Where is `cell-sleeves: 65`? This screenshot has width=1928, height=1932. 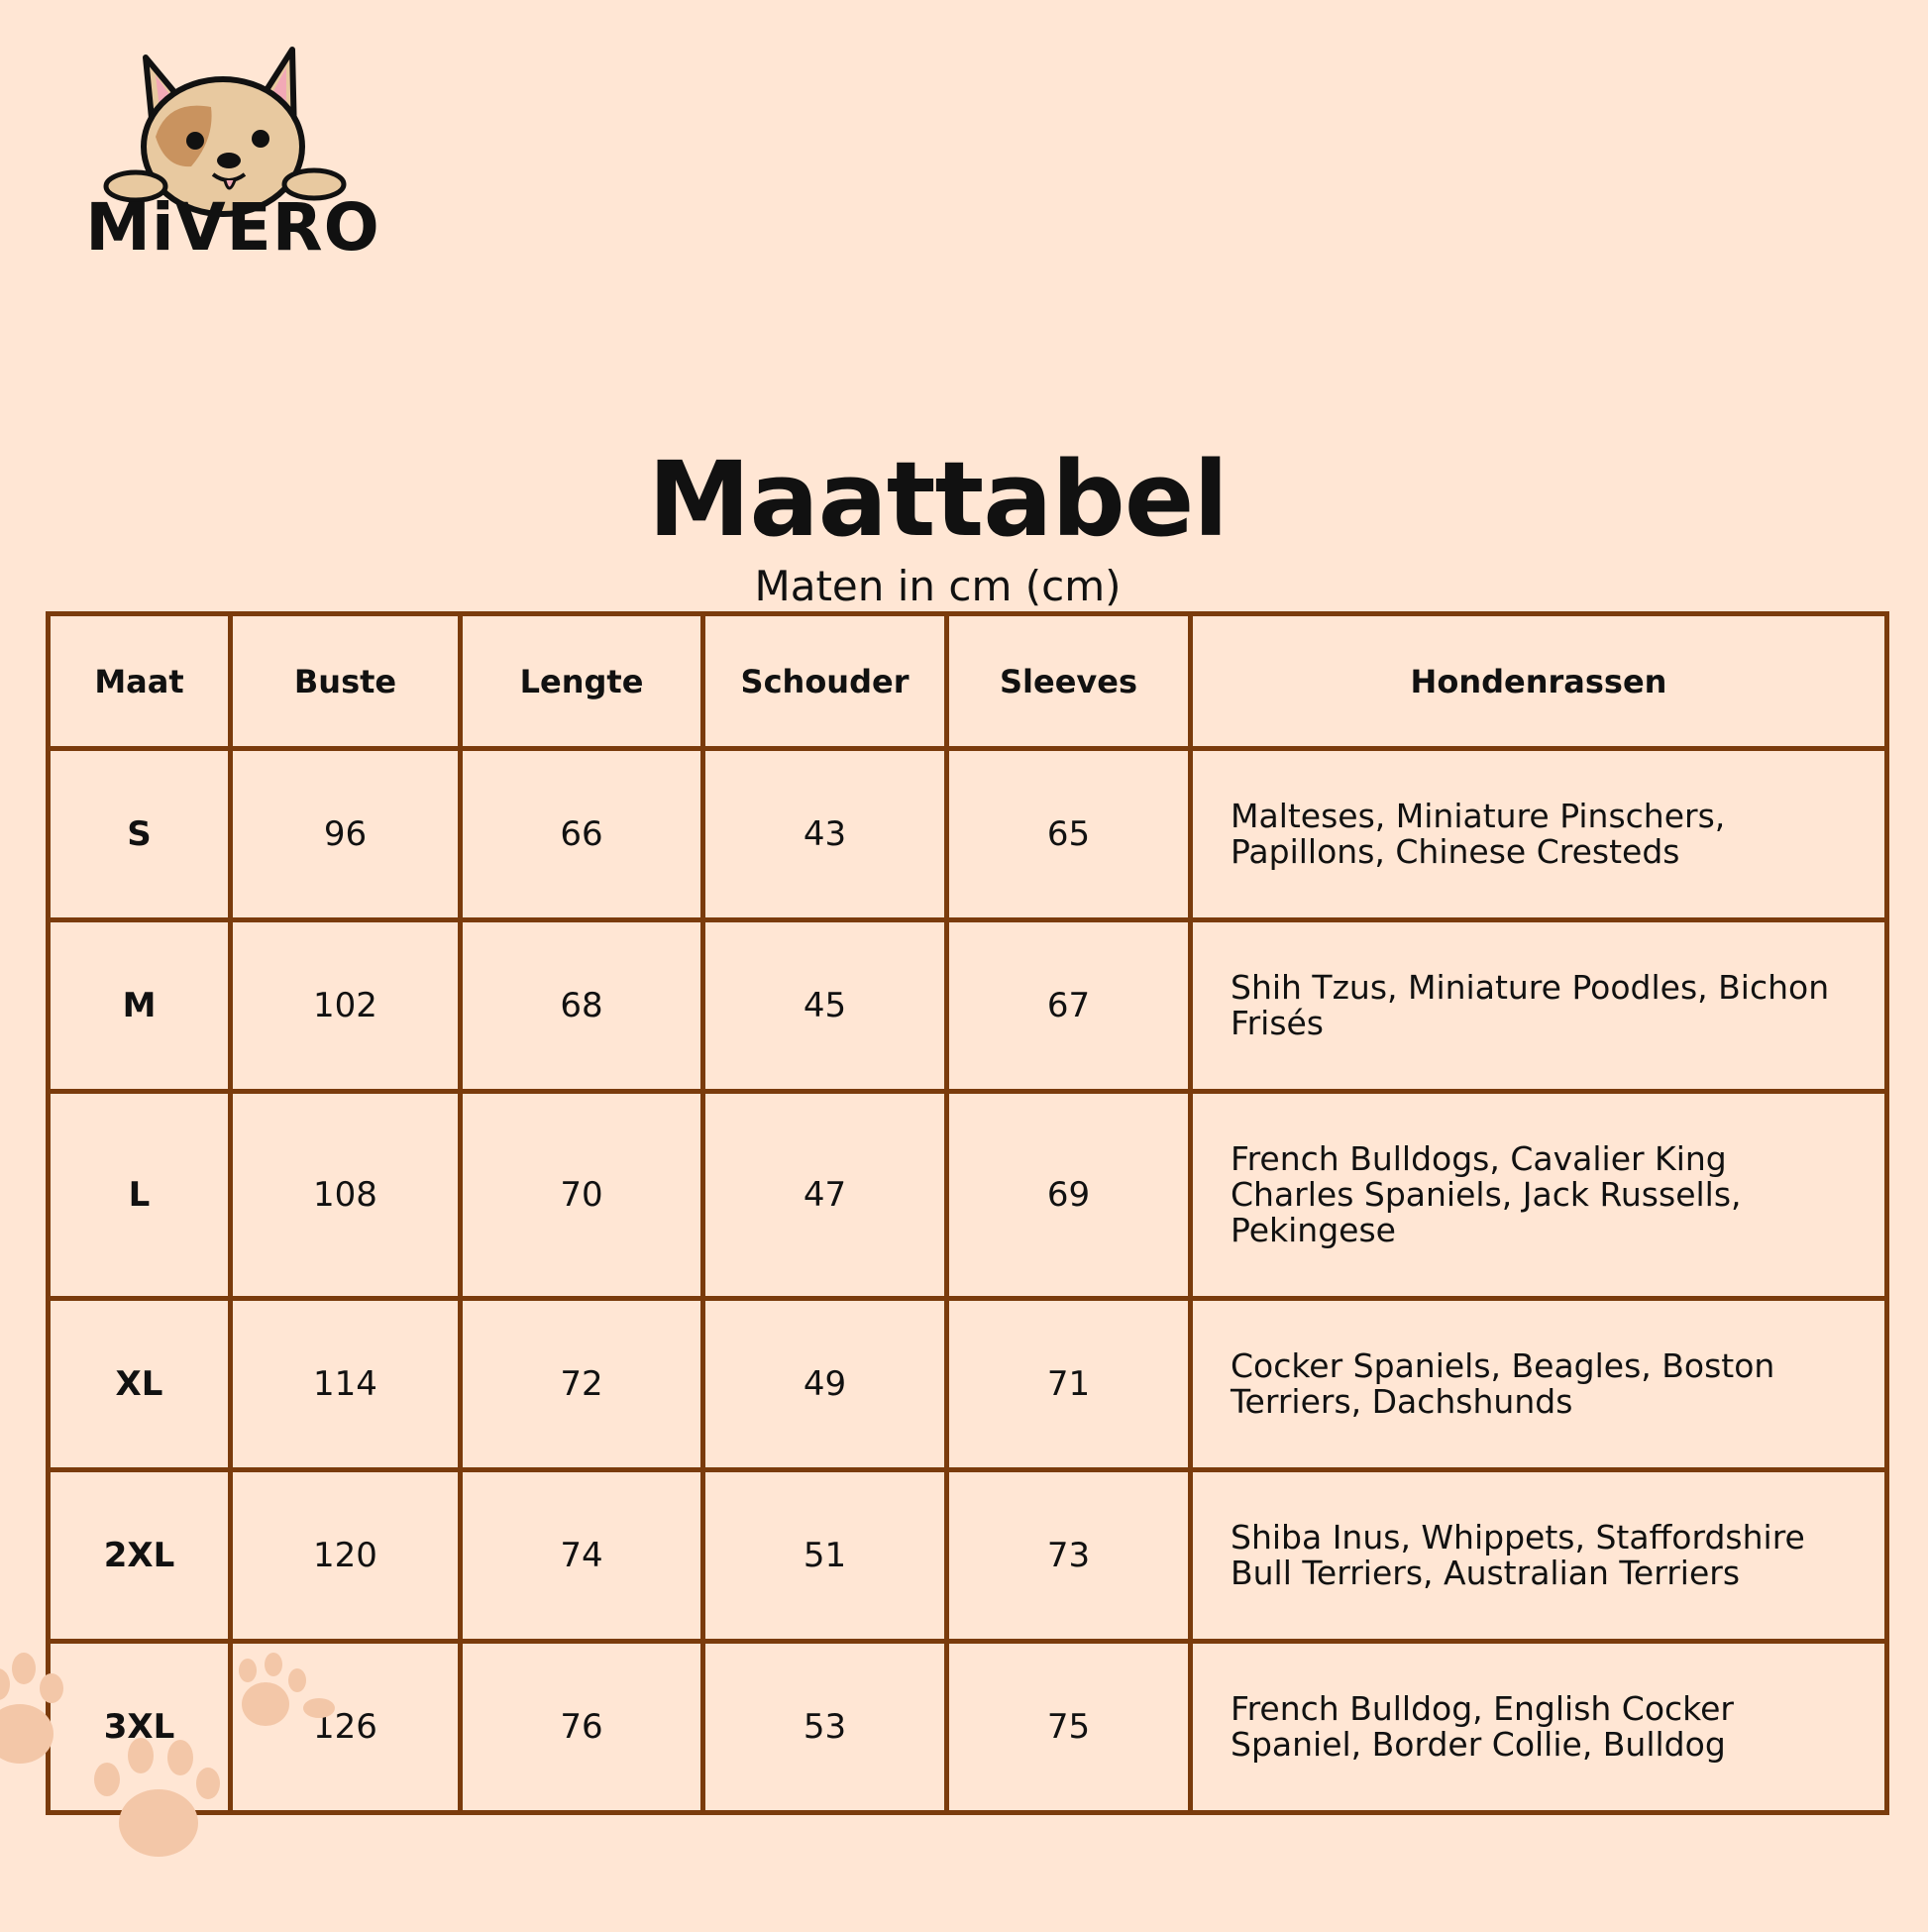
cell-sleeves: 65 is located at coordinates (1068, 834).